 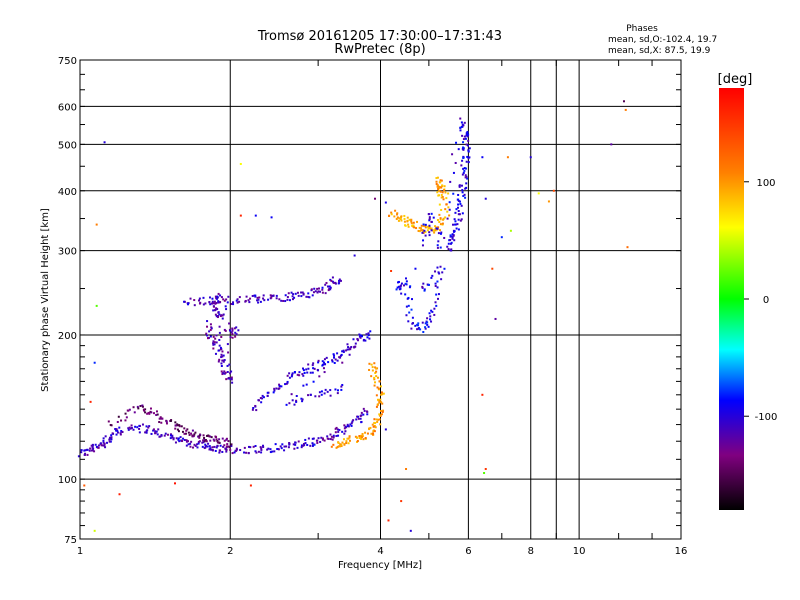 I want to click on x-tick-label: 10, so click(x=579, y=551).